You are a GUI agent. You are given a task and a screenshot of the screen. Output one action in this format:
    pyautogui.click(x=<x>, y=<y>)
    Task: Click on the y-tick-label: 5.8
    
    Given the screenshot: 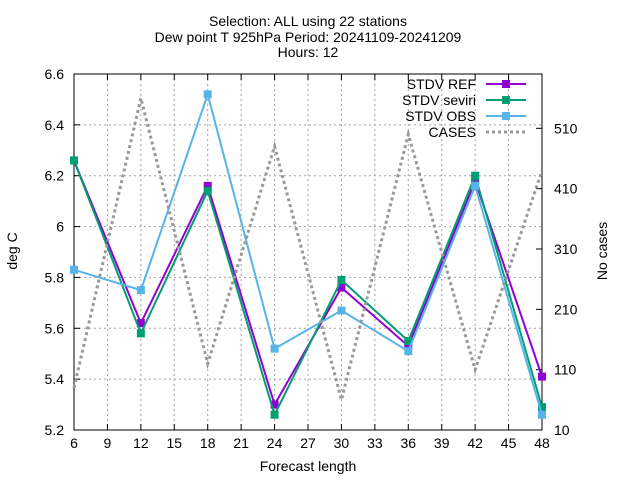 What is the action you would take?
    pyautogui.click(x=55, y=277)
    